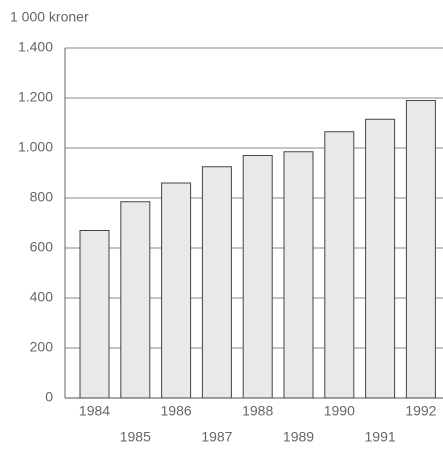 Image resolution: width=443 pixels, height=451 pixels. I want to click on x-tick-label: 1984, so click(94, 411).